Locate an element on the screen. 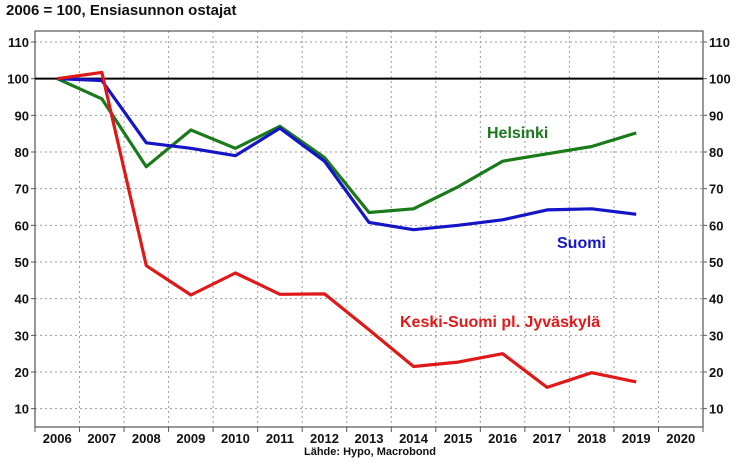 Image resolution: width=740 pixels, height=466 pixels. y-tick-label-left: 60 is located at coordinates (22, 225).